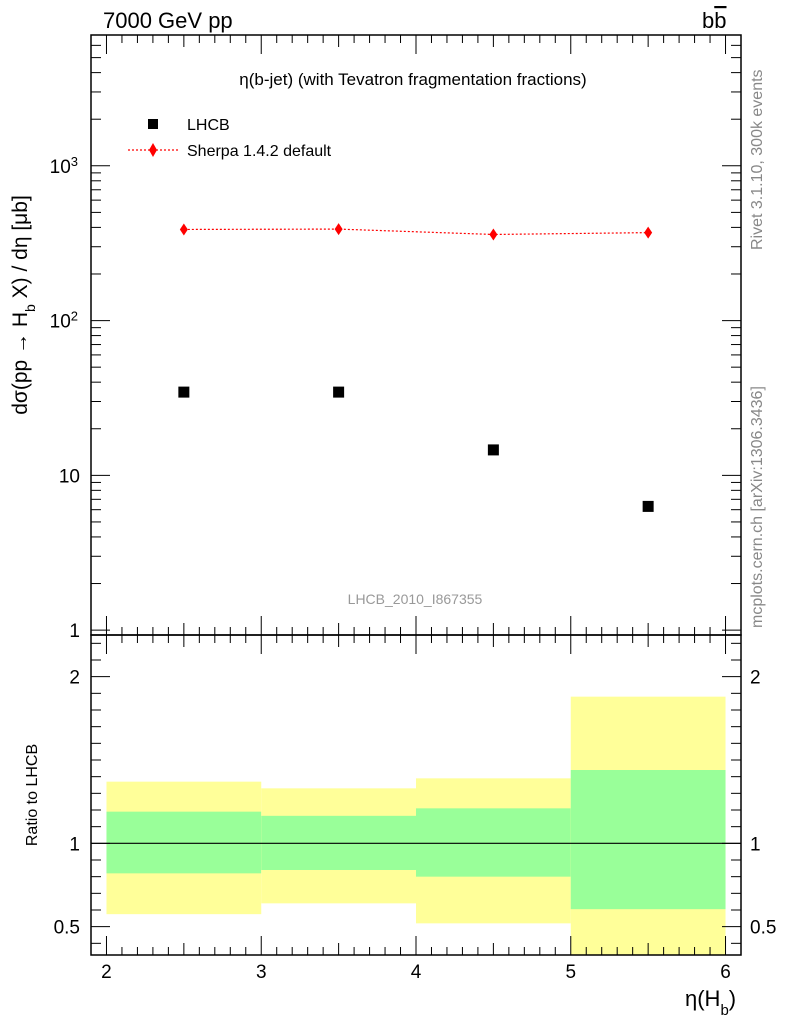 The height and width of the screenshot is (1024, 786). What do you see at coordinates (208, 125) in the screenshot?
I see `legend-label-lhcb: LHCB` at bounding box center [208, 125].